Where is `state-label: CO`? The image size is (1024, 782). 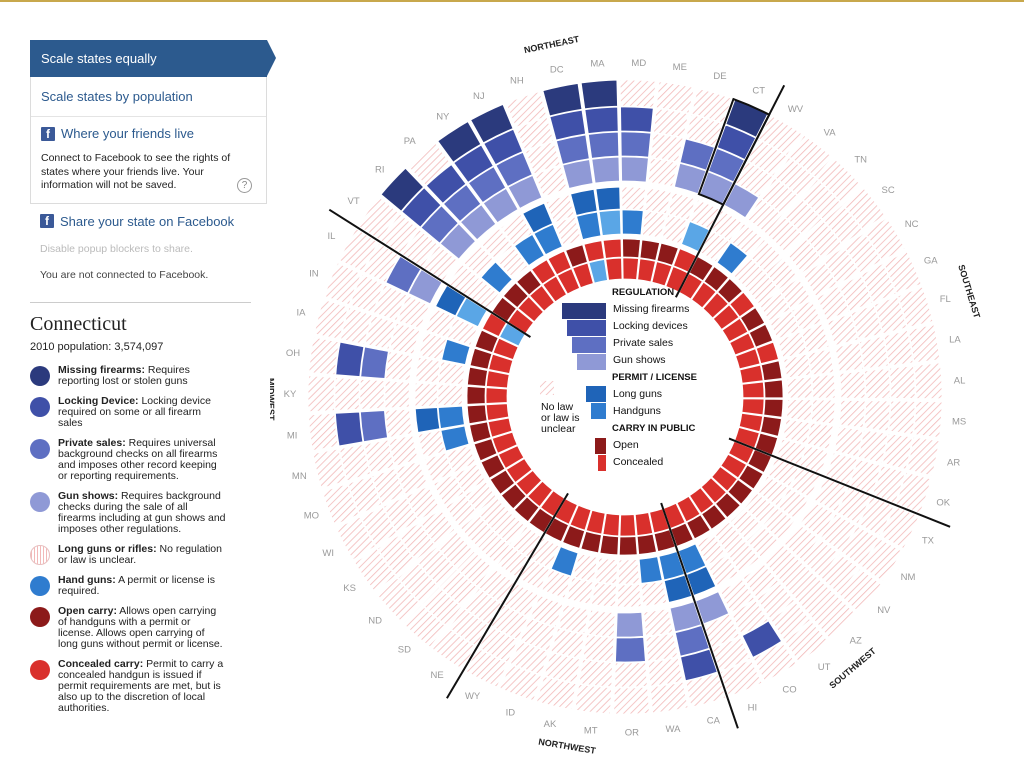 state-label: CO is located at coordinates (789, 689).